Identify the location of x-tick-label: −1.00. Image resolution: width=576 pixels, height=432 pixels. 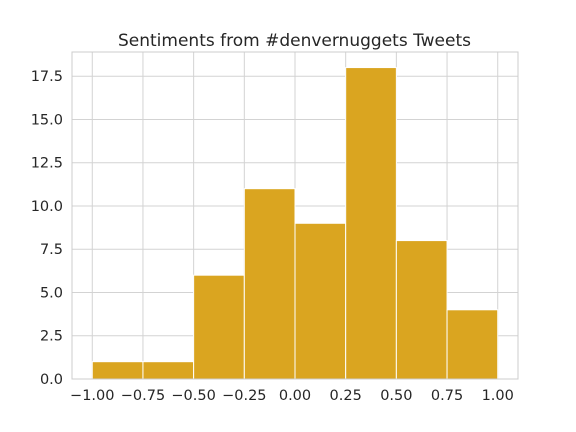
(92, 396).